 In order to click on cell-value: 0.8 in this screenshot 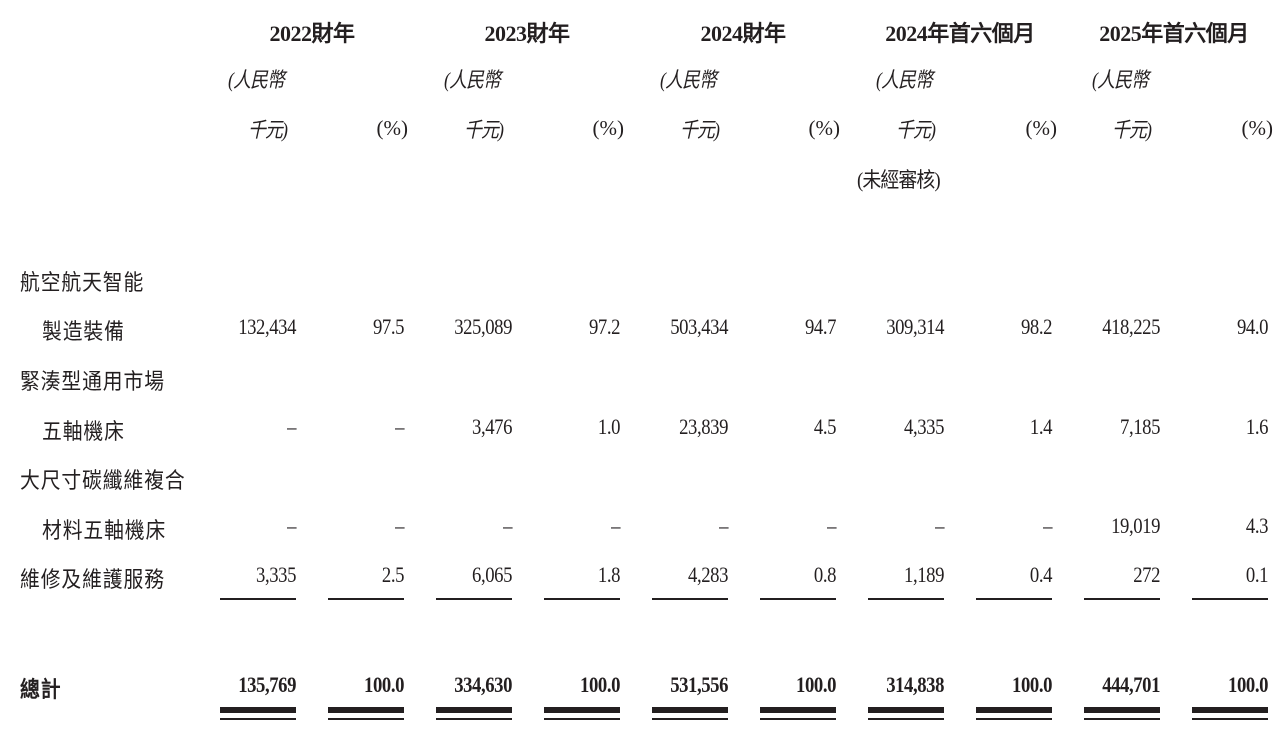, I will do `click(825, 574)`.